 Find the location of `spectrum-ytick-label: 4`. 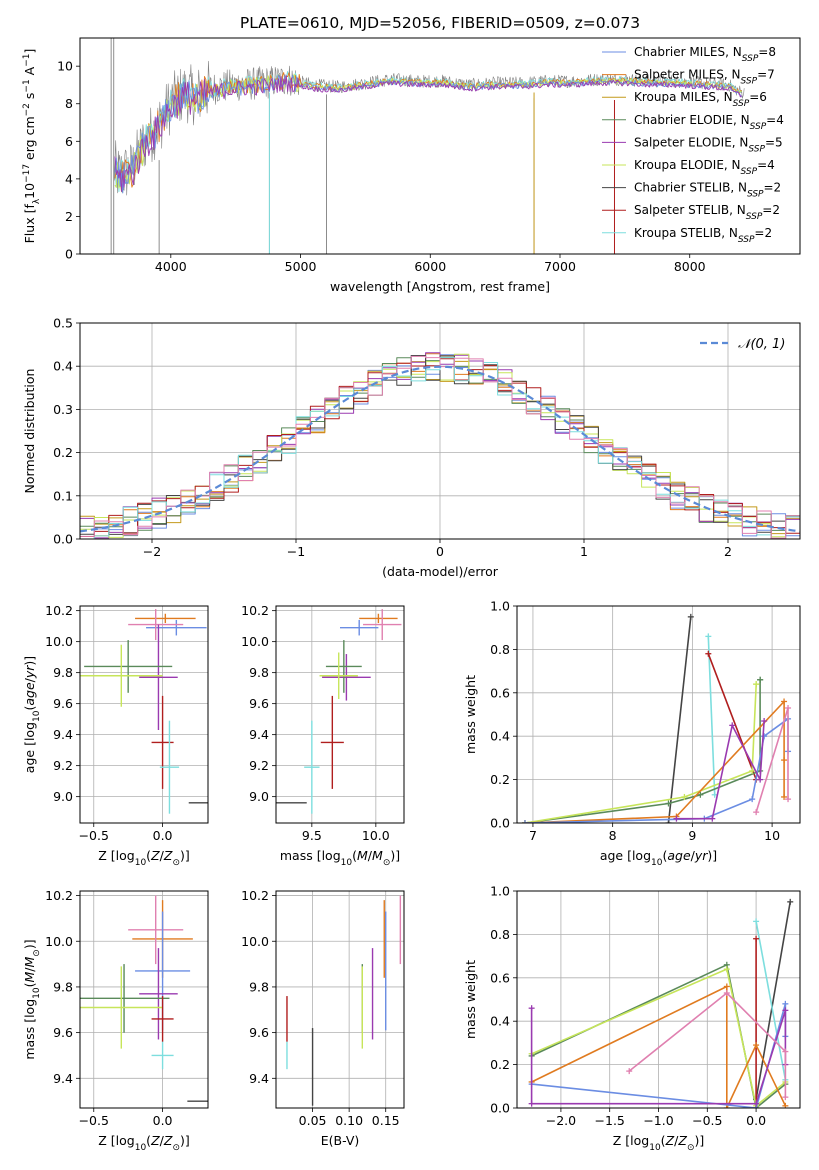

spectrum-ytick-label: 4 is located at coordinates (69, 178).